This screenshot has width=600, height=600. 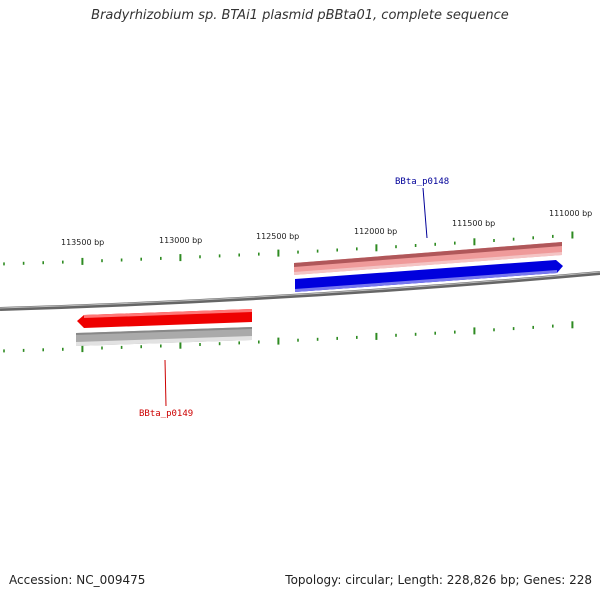 I want to click on plasmid-backbone-highlight, so click(x=300, y=290).